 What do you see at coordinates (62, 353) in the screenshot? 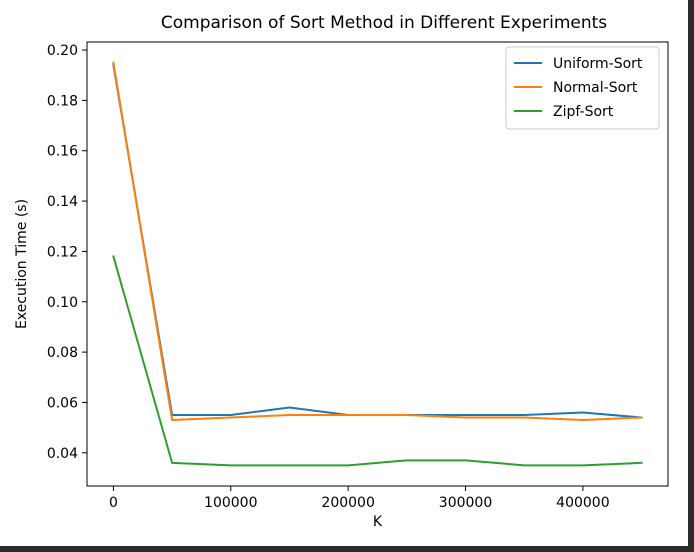
I see `y-tick-label: 0.08` at bounding box center [62, 353].